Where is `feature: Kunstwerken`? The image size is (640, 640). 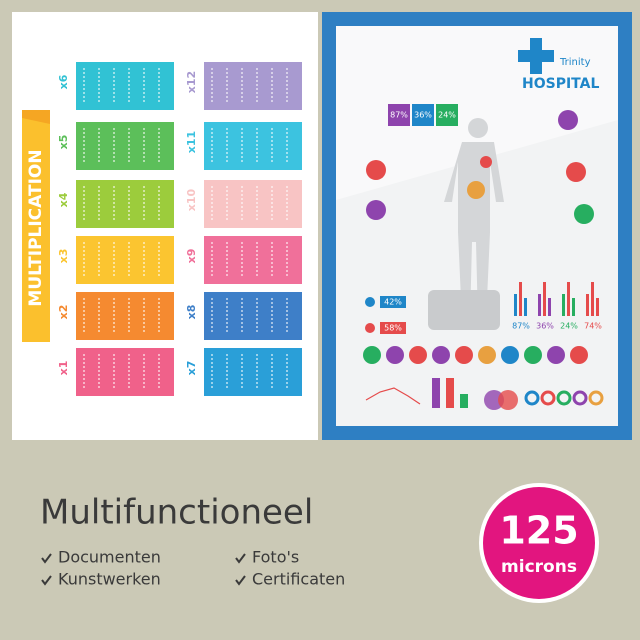 feature: Kunstwerken is located at coordinates (109, 579).